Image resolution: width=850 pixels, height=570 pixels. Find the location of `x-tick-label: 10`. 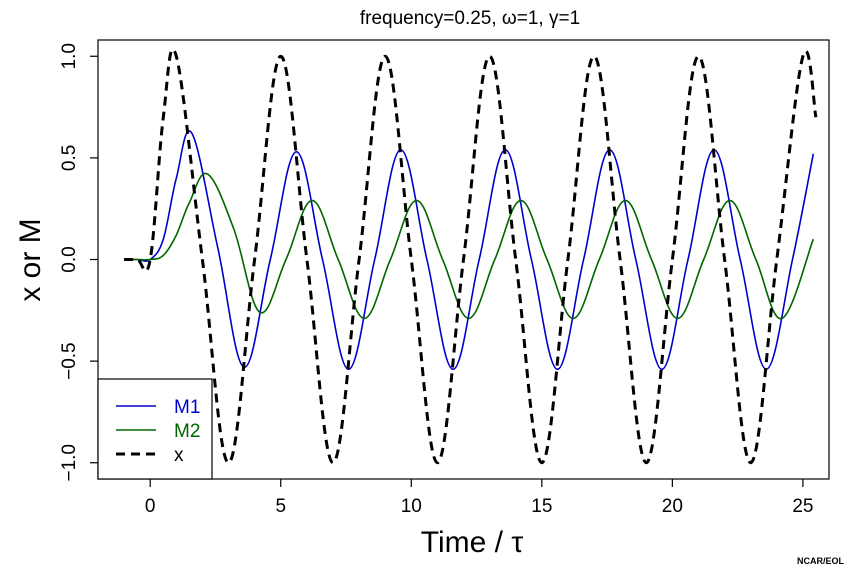

x-tick-label: 10 is located at coordinates (411, 506).